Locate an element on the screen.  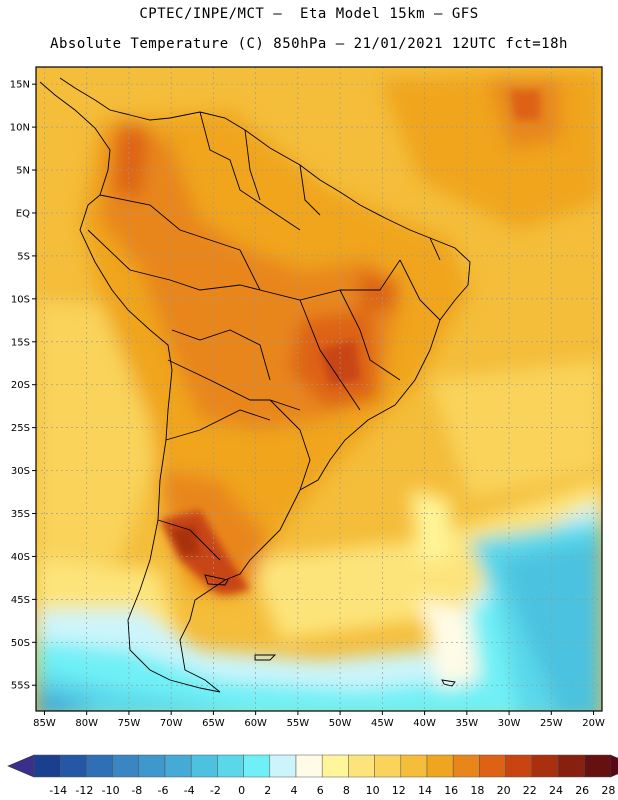
colorbar is located at coordinates (312, 766).